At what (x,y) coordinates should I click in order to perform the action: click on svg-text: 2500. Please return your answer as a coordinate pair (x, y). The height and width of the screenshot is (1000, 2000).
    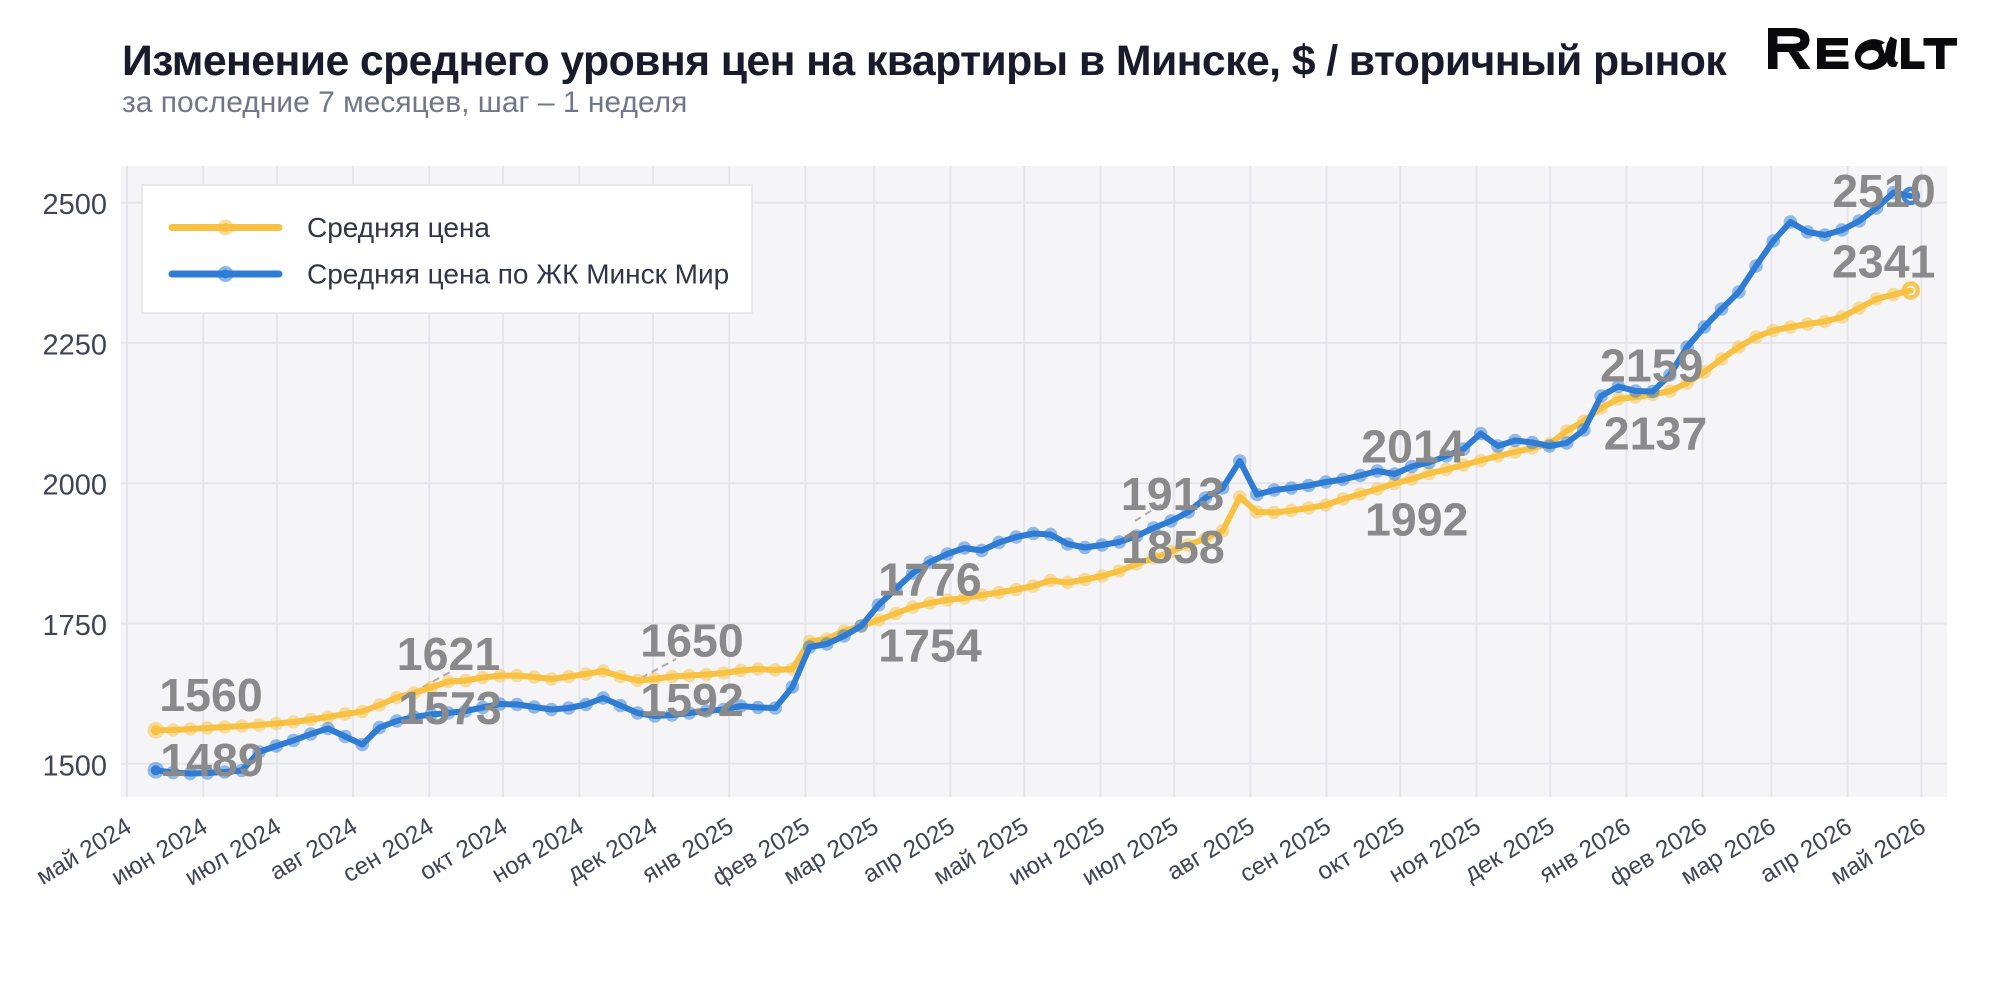
    Looking at the image, I should click on (74, 205).